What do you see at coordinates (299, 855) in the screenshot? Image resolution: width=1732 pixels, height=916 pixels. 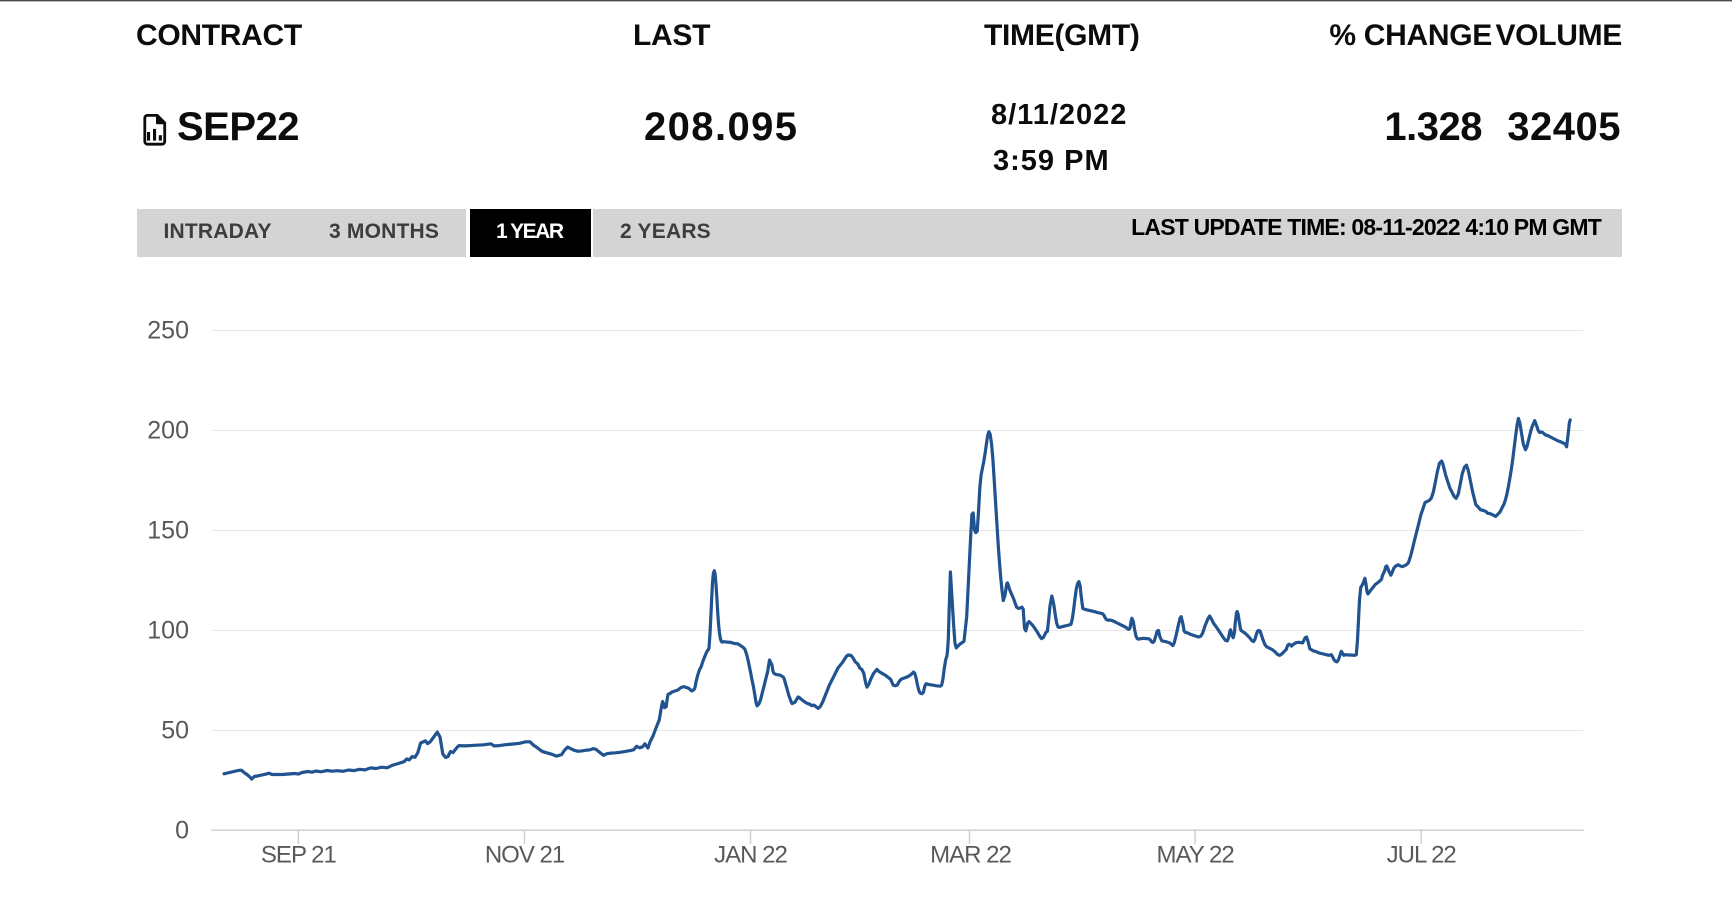 I see `svg-text: SEP 21` at bounding box center [299, 855].